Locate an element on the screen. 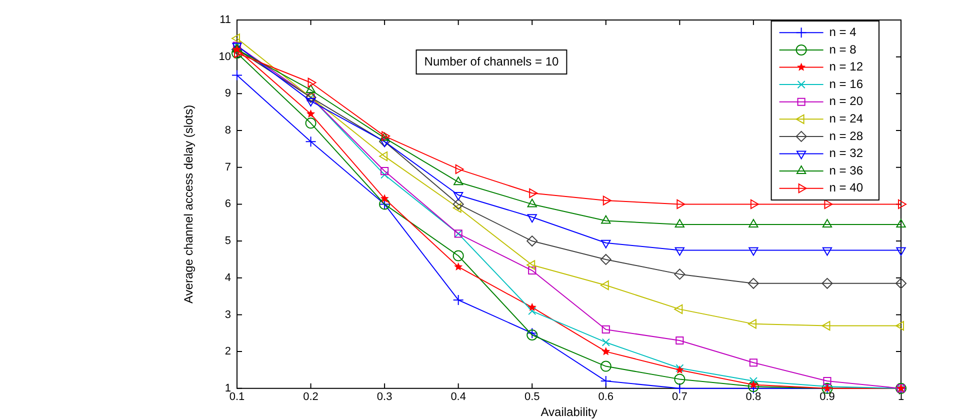 Image resolution: width=963 pixels, height=420 pixels. y-tick-label: 4 is located at coordinates (227, 278).